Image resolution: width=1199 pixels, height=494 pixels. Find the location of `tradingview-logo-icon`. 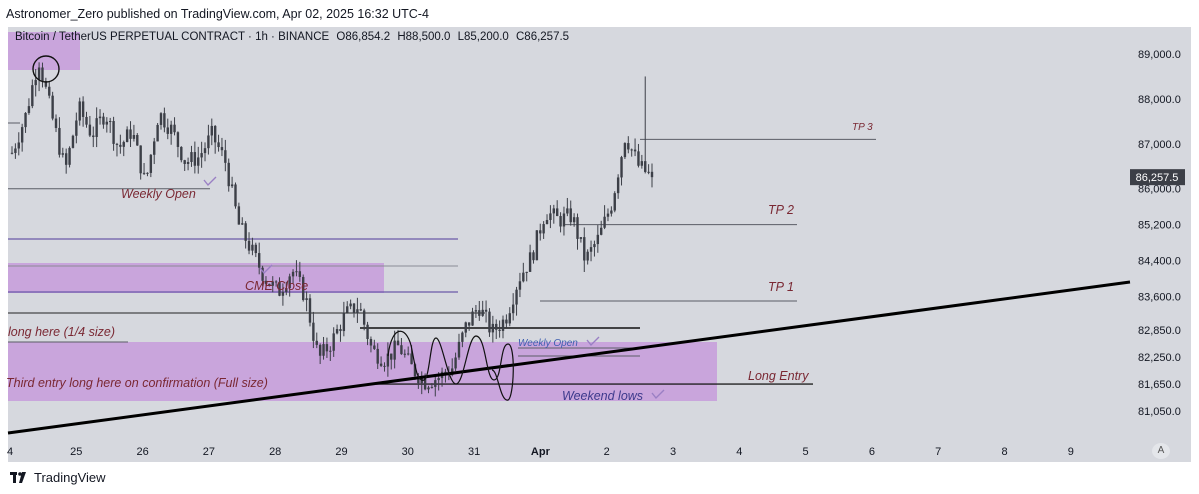

tradingview-logo-icon is located at coordinates (18, 477).